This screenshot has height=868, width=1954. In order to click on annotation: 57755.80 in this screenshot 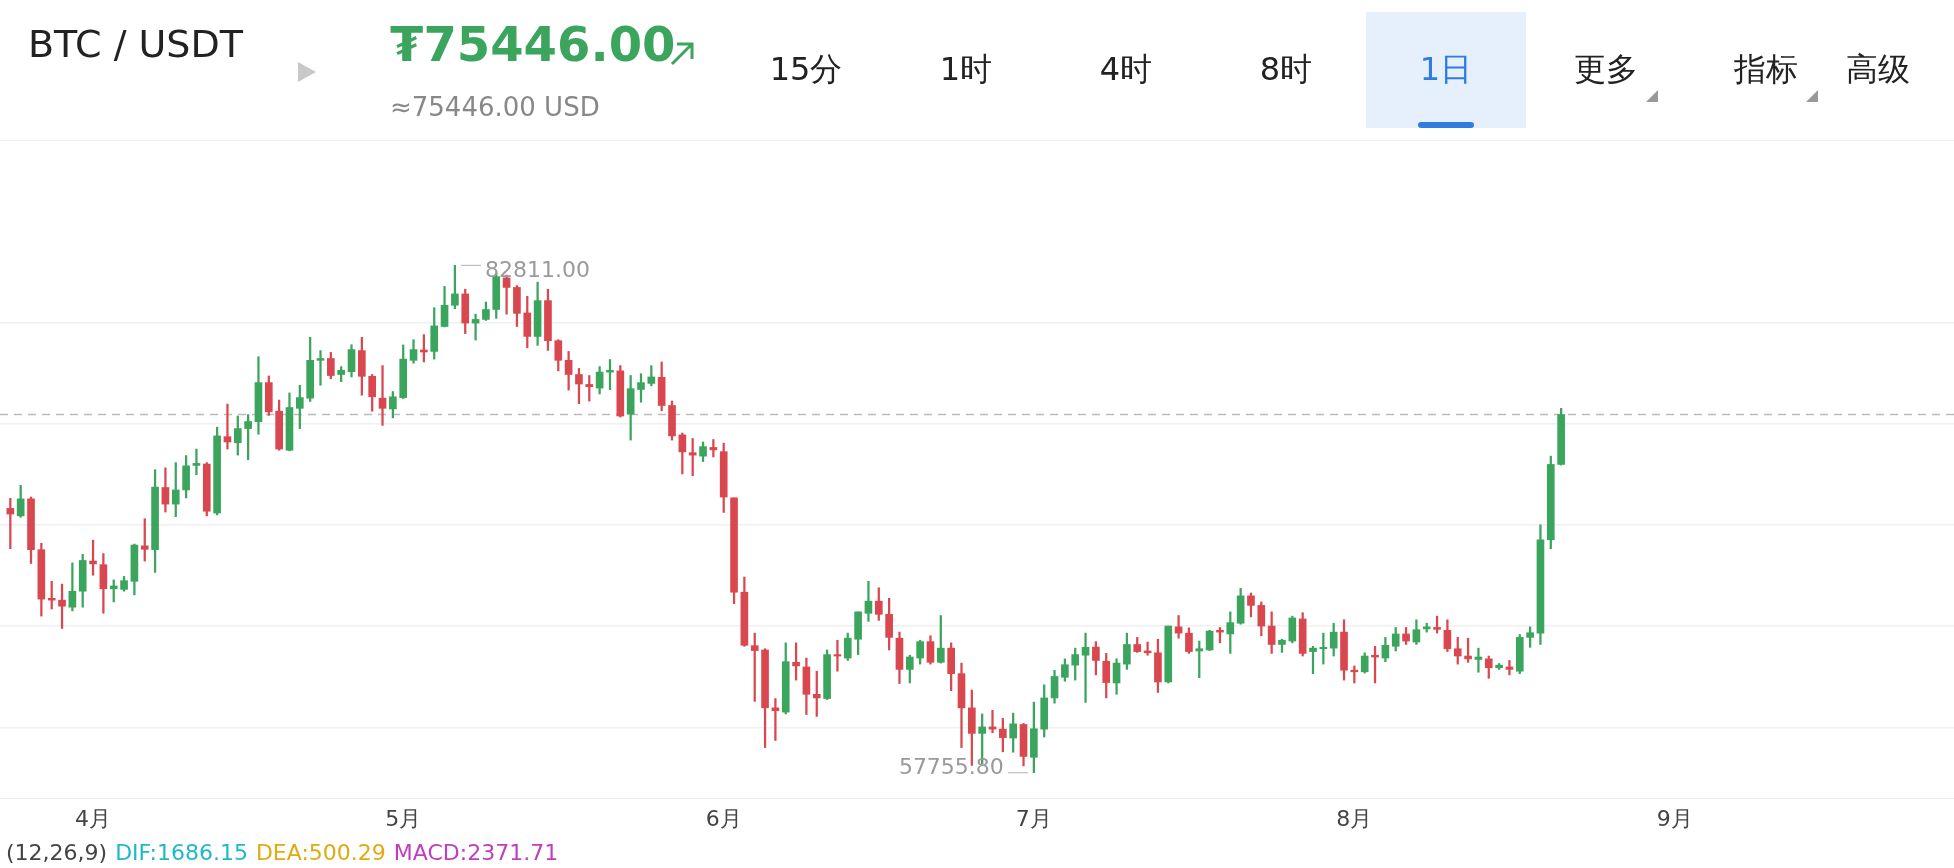, I will do `click(951, 767)`.